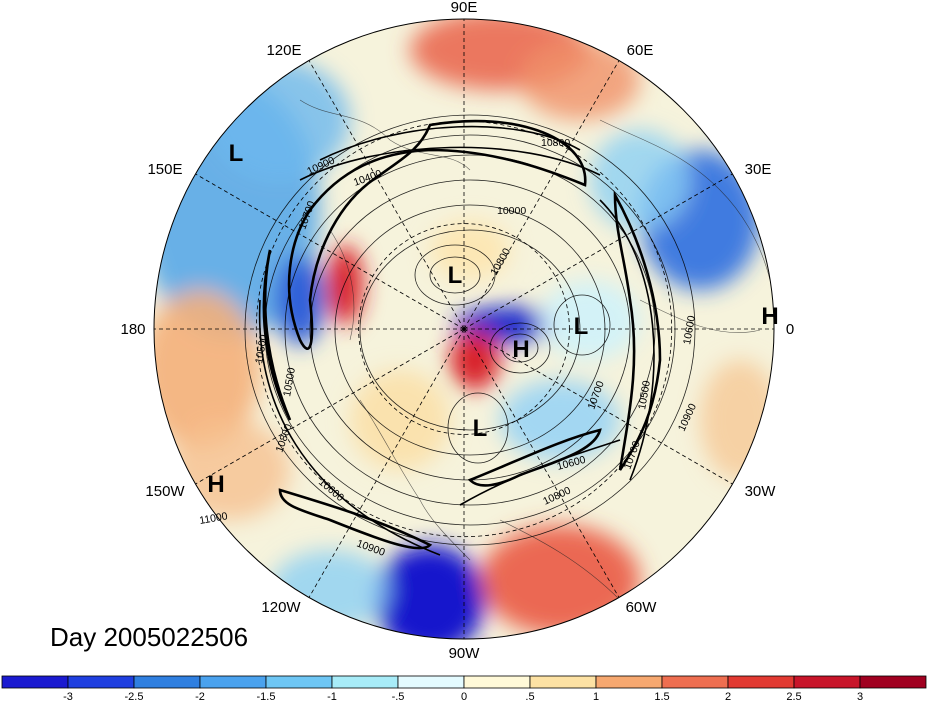 The width and height of the screenshot is (928, 702). Describe the element at coordinates (332, 696) in the screenshot. I see `colorbar-tick-label: -1` at that location.